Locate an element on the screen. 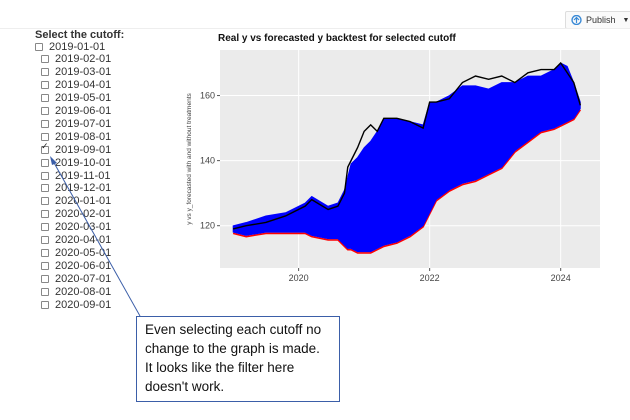  cutoff-label: 2020-02-01 is located at coordinates (83, 214).